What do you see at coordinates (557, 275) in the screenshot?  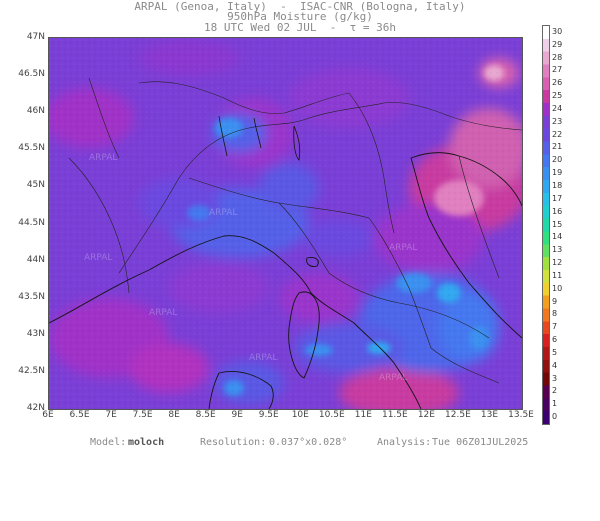 I see `colorbar-label: 11` at bounding box center [557, 275].